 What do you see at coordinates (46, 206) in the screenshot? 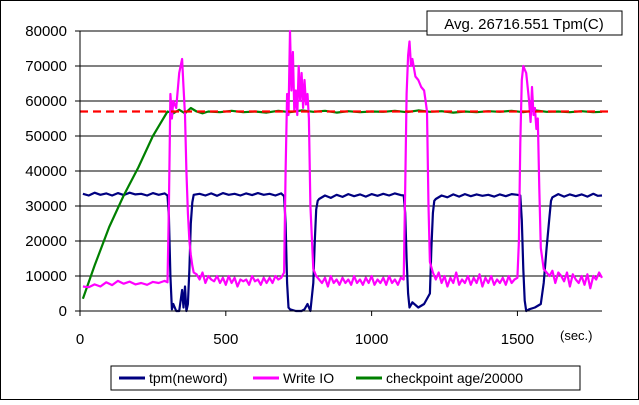
I see `y-tick-label: 30000` at bounding box center [46, 206].